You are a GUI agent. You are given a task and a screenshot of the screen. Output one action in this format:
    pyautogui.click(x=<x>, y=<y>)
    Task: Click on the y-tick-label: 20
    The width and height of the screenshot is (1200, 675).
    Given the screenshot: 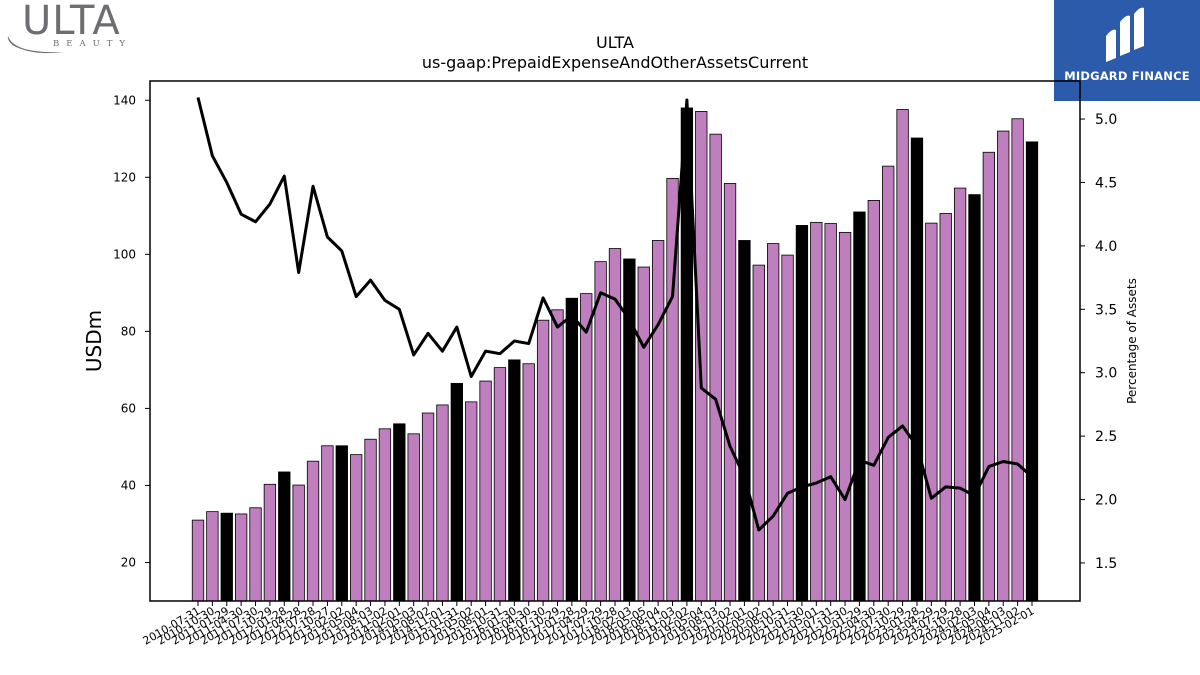 What is the action you would take?
    pyautogui.click(x=128, y=562)
    